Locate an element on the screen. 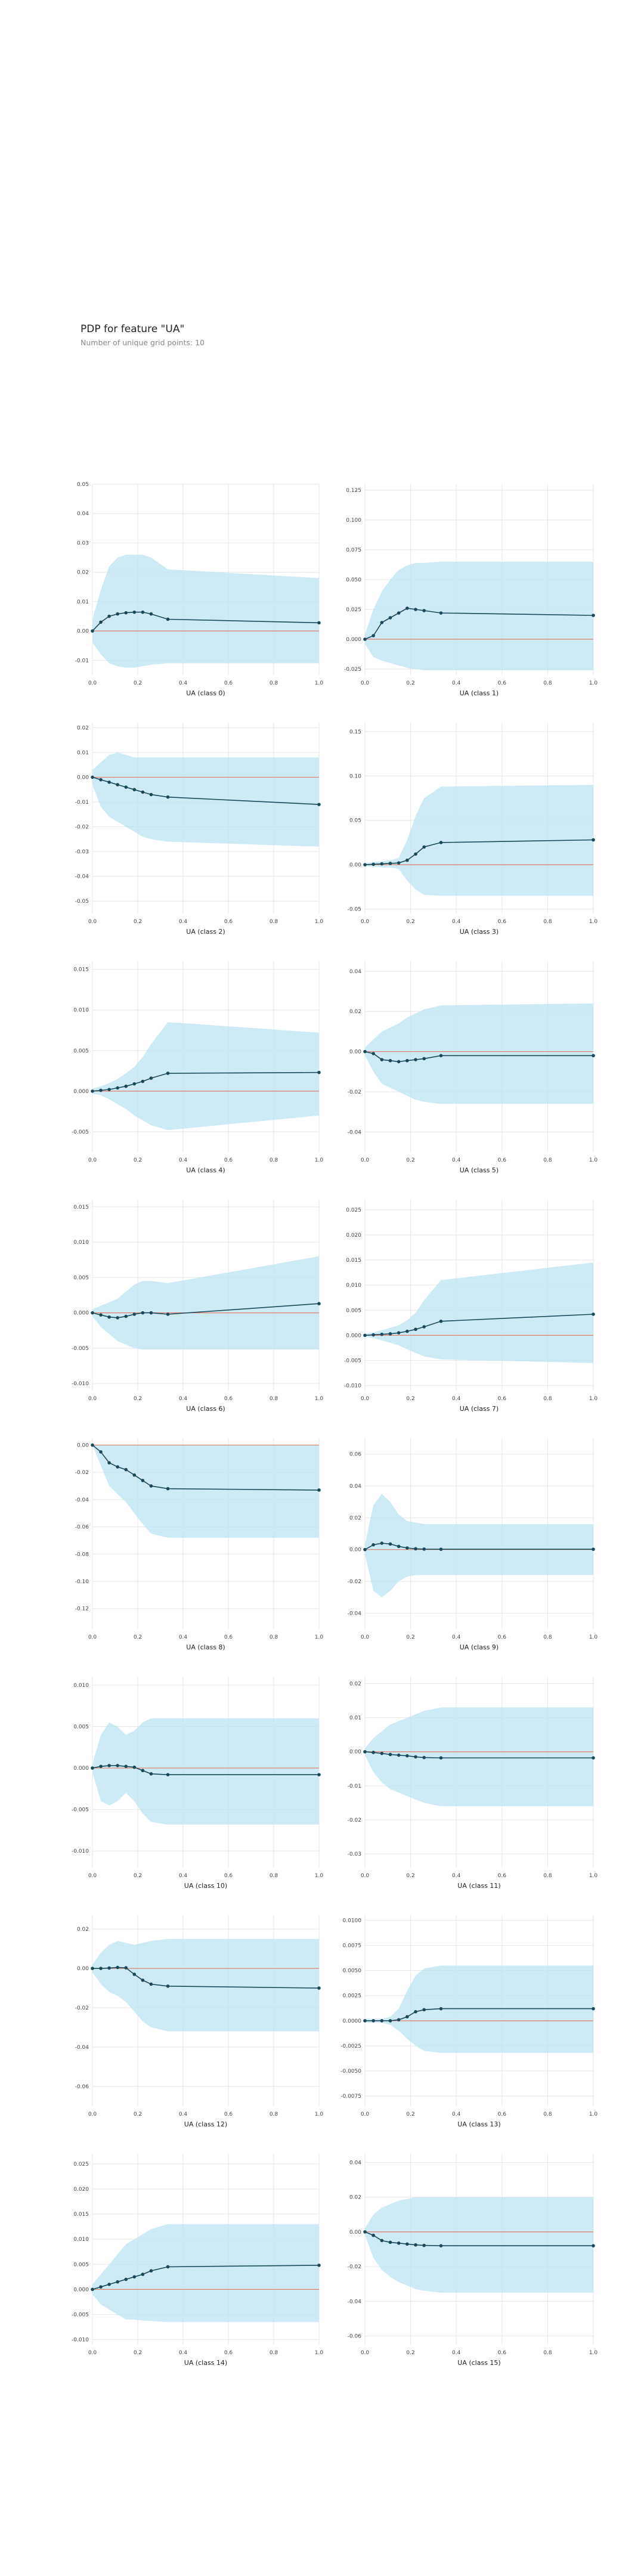  y-tick-label: -0.01 is located at coordinates (82, 803).